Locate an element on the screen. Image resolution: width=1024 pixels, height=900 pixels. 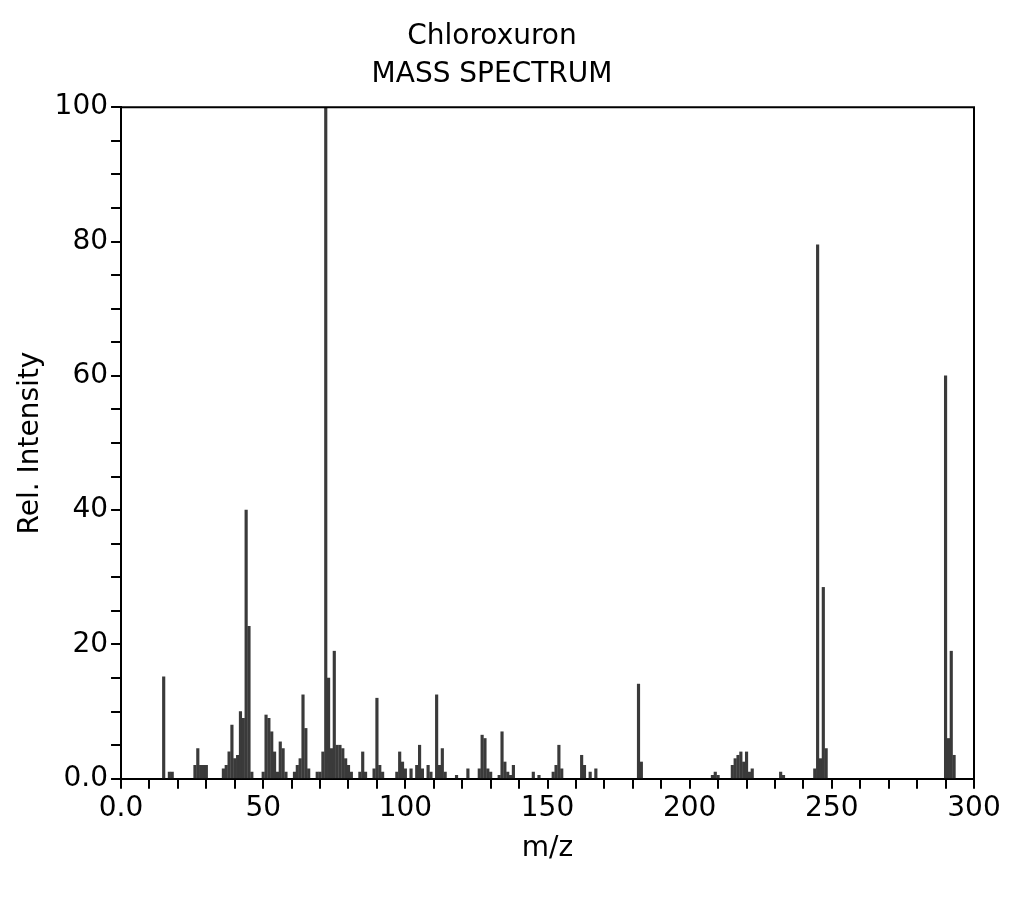
x-tick-label: 250 is located at coordinates (832, 806).